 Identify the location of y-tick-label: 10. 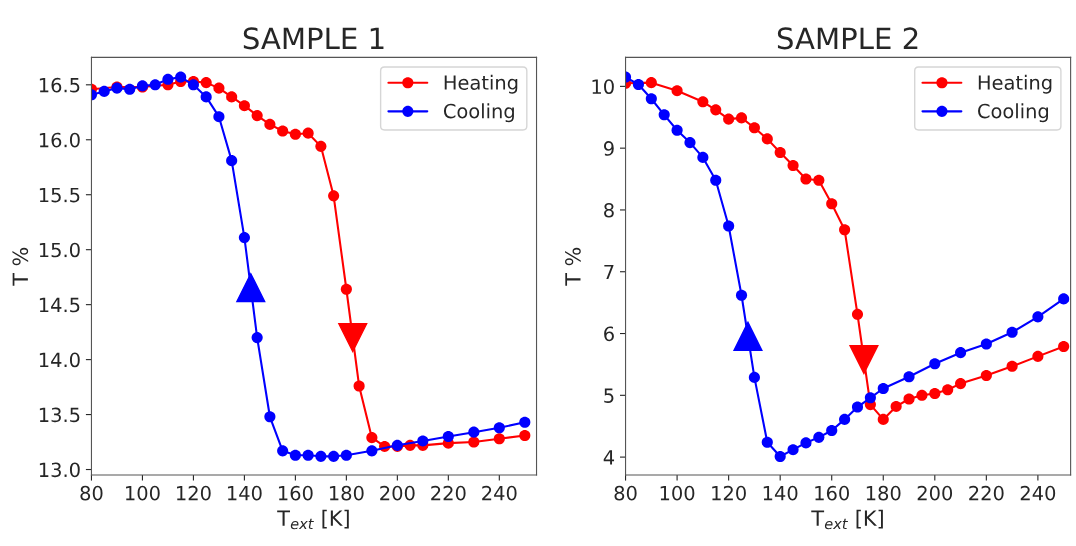
(603, 87).